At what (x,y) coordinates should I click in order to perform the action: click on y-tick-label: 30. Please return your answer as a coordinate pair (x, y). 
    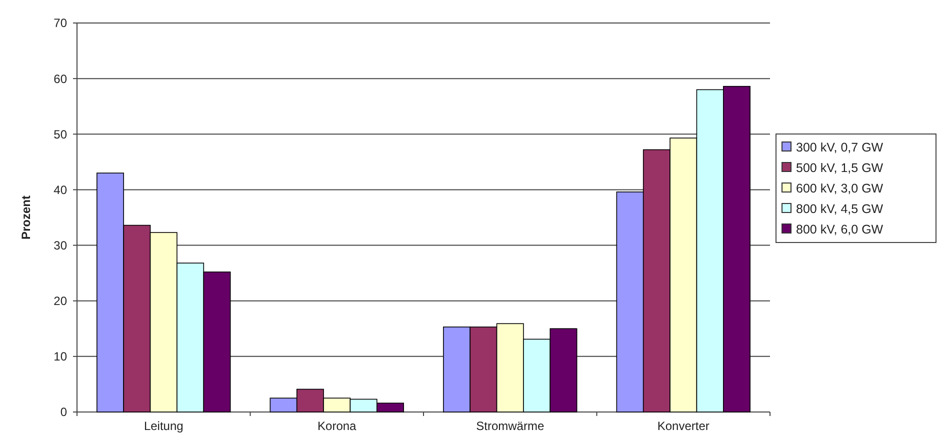
    Looking at the image, I should click on (61, 245).